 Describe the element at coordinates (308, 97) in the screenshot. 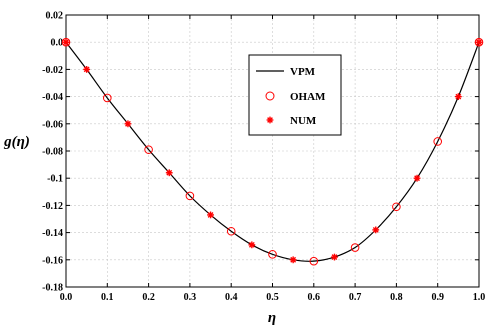

I see `legend-label-oham: OHAM` at that location.